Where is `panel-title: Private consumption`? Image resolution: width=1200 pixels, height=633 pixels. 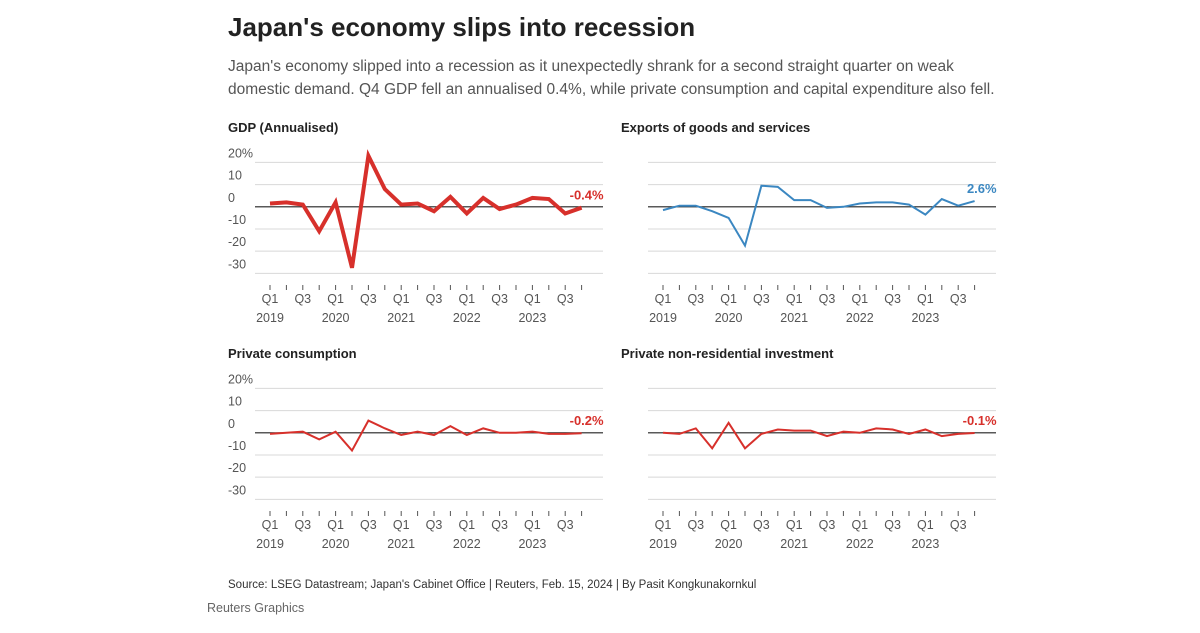
panel-title: Private consumption is located at coordinates (292, 353).